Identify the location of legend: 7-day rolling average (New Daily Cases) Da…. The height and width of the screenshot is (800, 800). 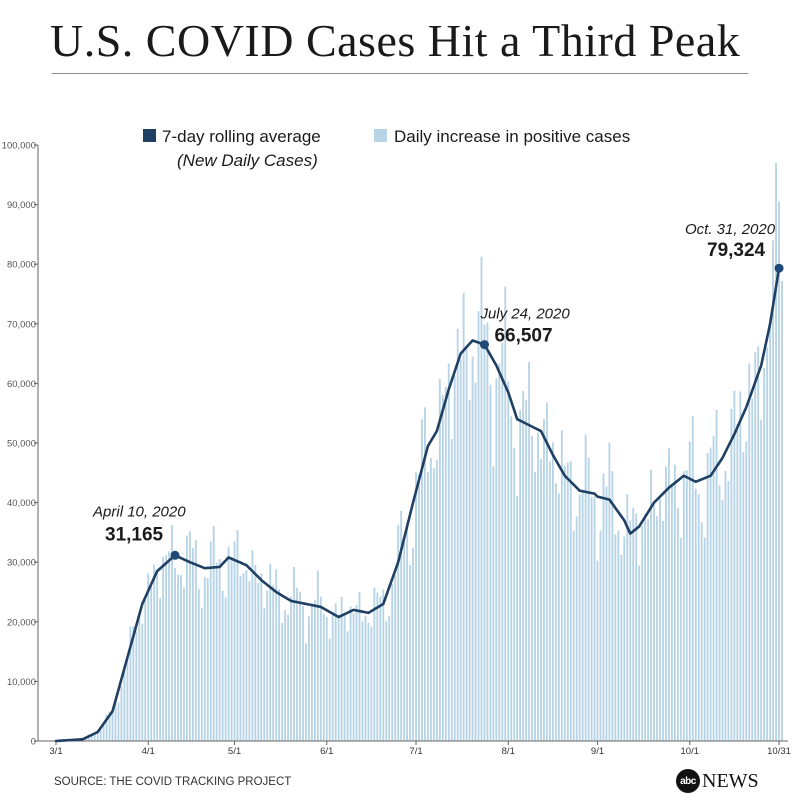
(386, 148).